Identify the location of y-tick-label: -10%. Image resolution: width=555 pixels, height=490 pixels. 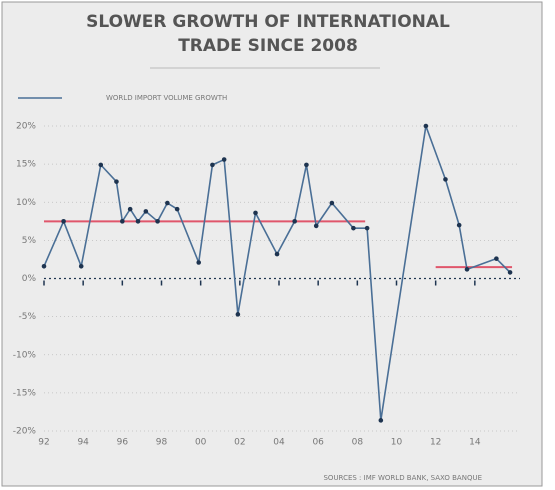
(25, 355).